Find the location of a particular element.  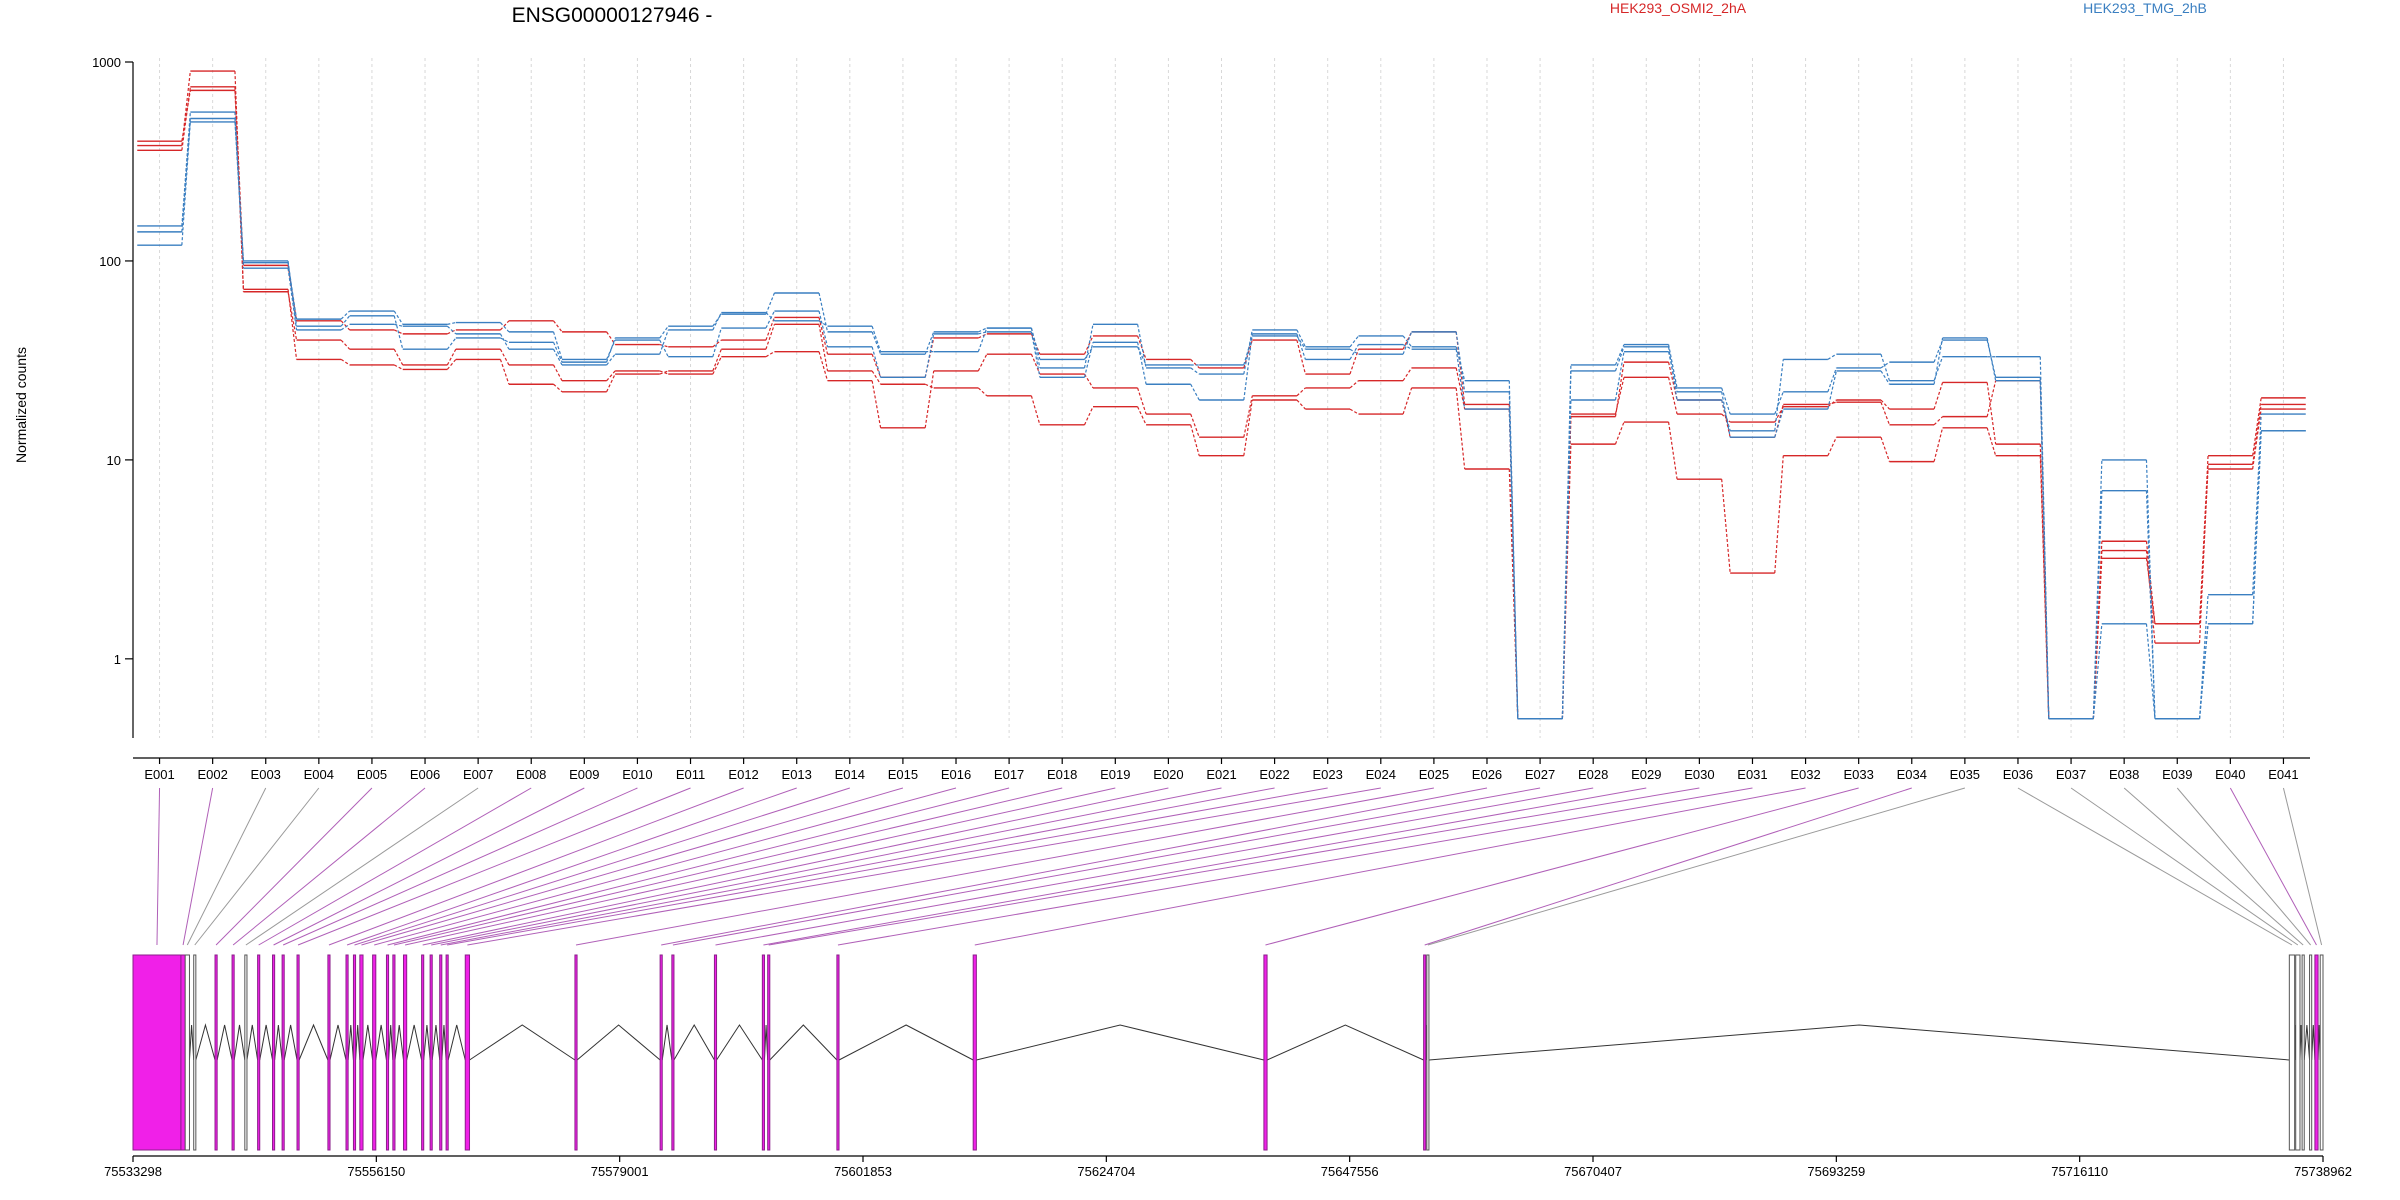

series-4-link-E005 is located at coordinates (398, 332).